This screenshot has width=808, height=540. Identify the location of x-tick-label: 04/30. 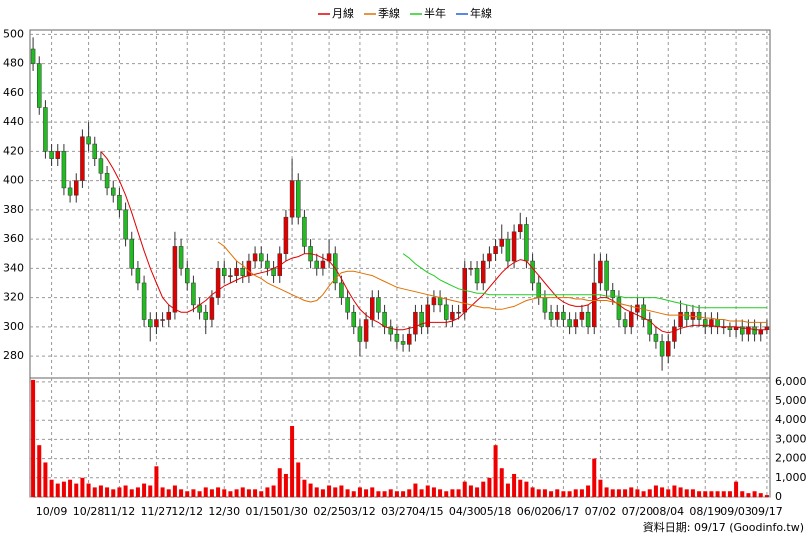
(465, 511).